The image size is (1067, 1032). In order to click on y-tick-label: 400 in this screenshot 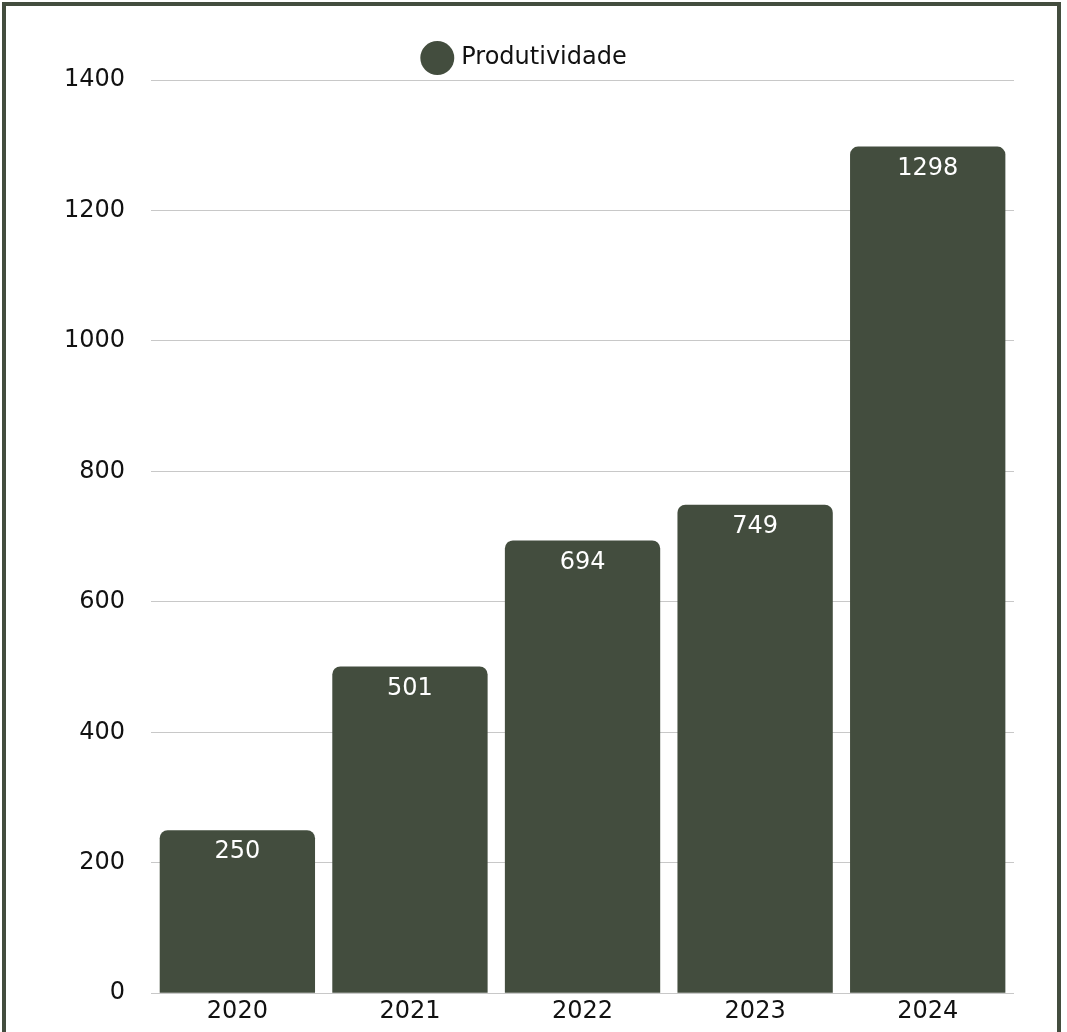, I will do `click(102, 730)`.